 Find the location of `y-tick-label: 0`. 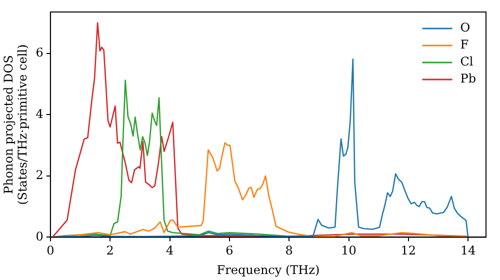

y-tick-label: 0 is located at coordinates (40, 236).